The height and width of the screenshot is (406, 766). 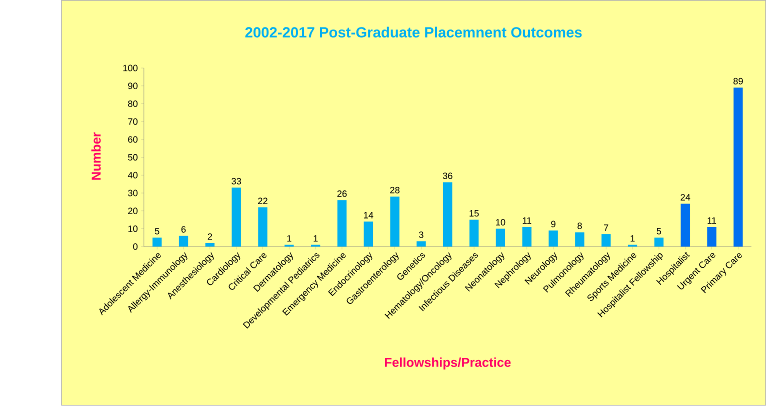 What do you see at coordinates (237, 181) in the screenshot?
I see `data-label: 33` at bounding box center [237, 181].